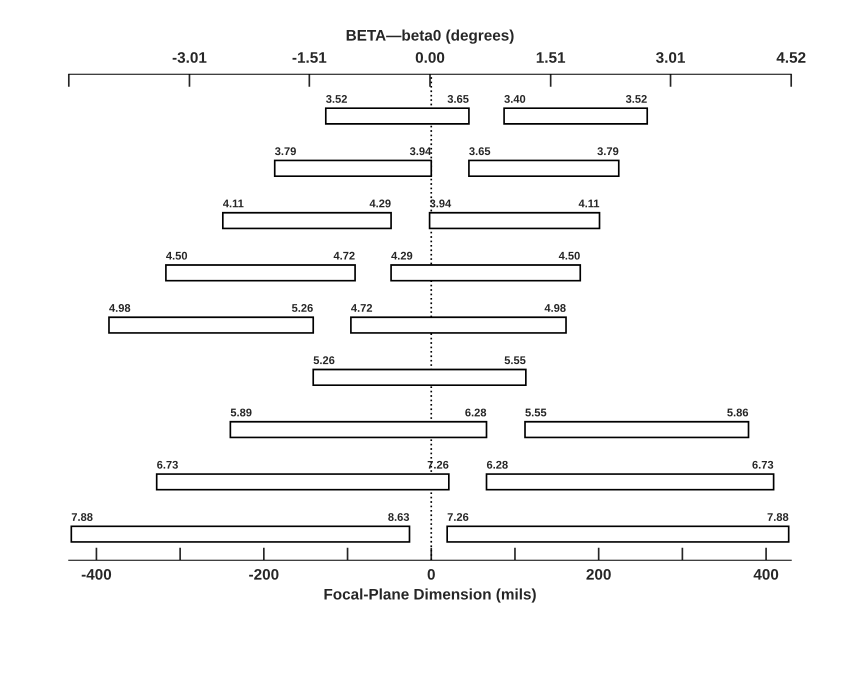 The width and height of the screenshot is (860, 675). Describe the element at coordinates (309, 57) in the screenshot. I see `x2-tick-label: -1.51` at that location.